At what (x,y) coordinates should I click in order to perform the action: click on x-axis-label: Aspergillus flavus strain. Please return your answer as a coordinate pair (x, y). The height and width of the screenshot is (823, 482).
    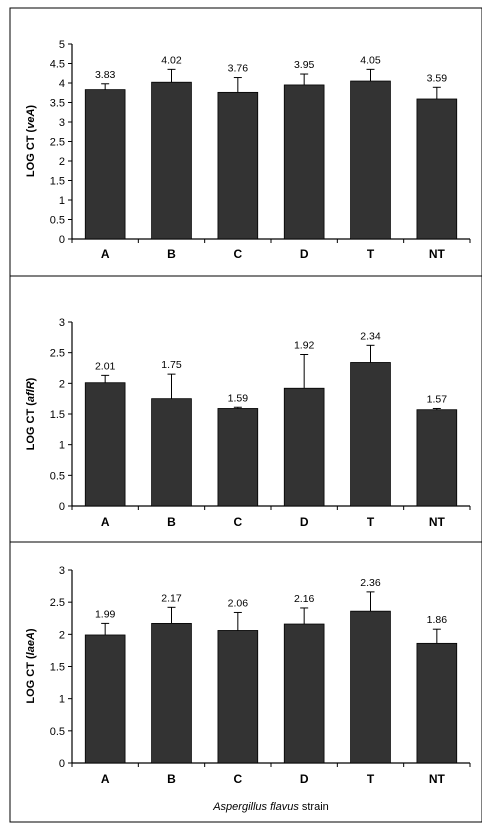
    Looking at the image, I should click on (270, 807).